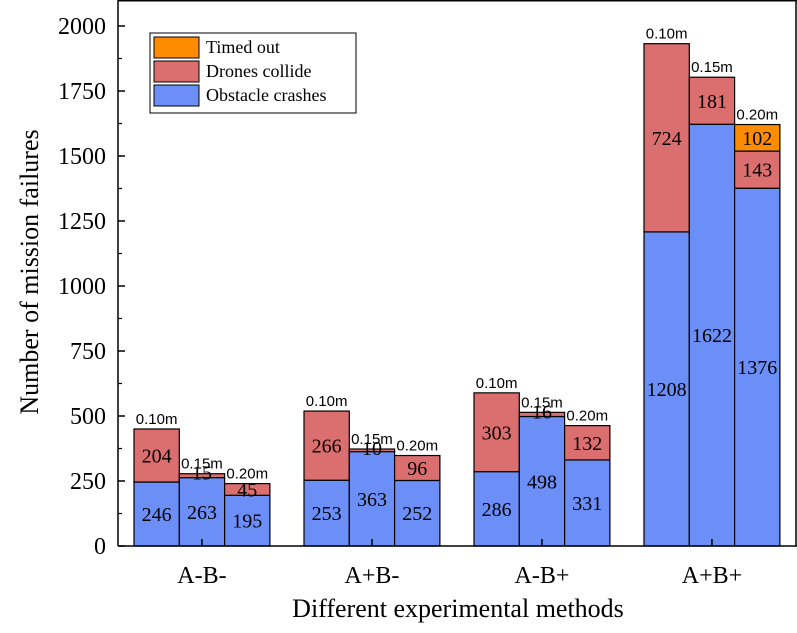 The height and width of the screenshot is (633, 797). I want to click on bar-size-label-2-1: 0.15m, so click(542, 402).